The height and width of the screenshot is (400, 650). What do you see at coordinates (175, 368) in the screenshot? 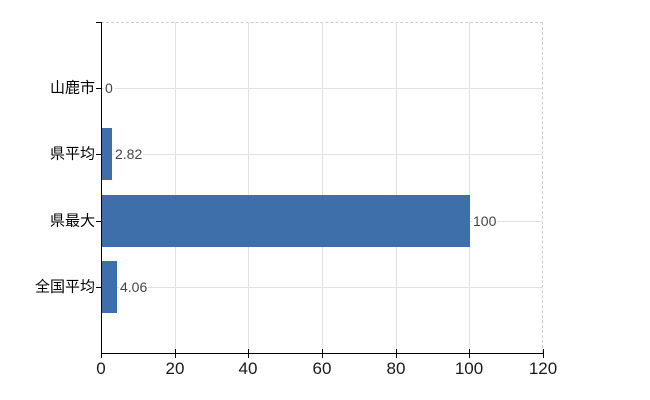
I see `x-tick-label: 20` at bounding box center [175, 368].